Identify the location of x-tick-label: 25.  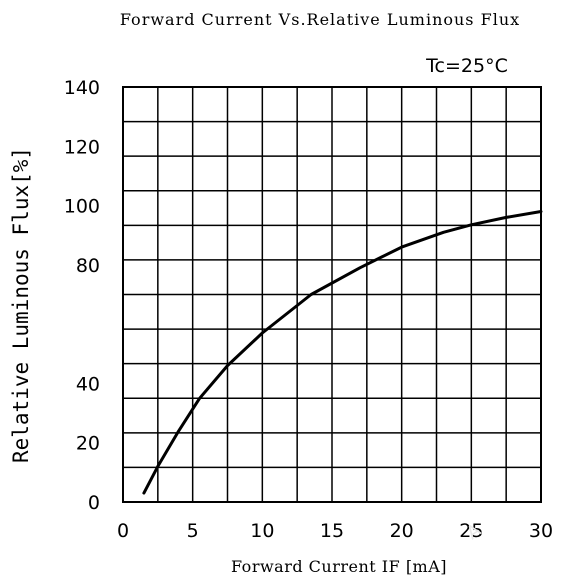
(471, 531).